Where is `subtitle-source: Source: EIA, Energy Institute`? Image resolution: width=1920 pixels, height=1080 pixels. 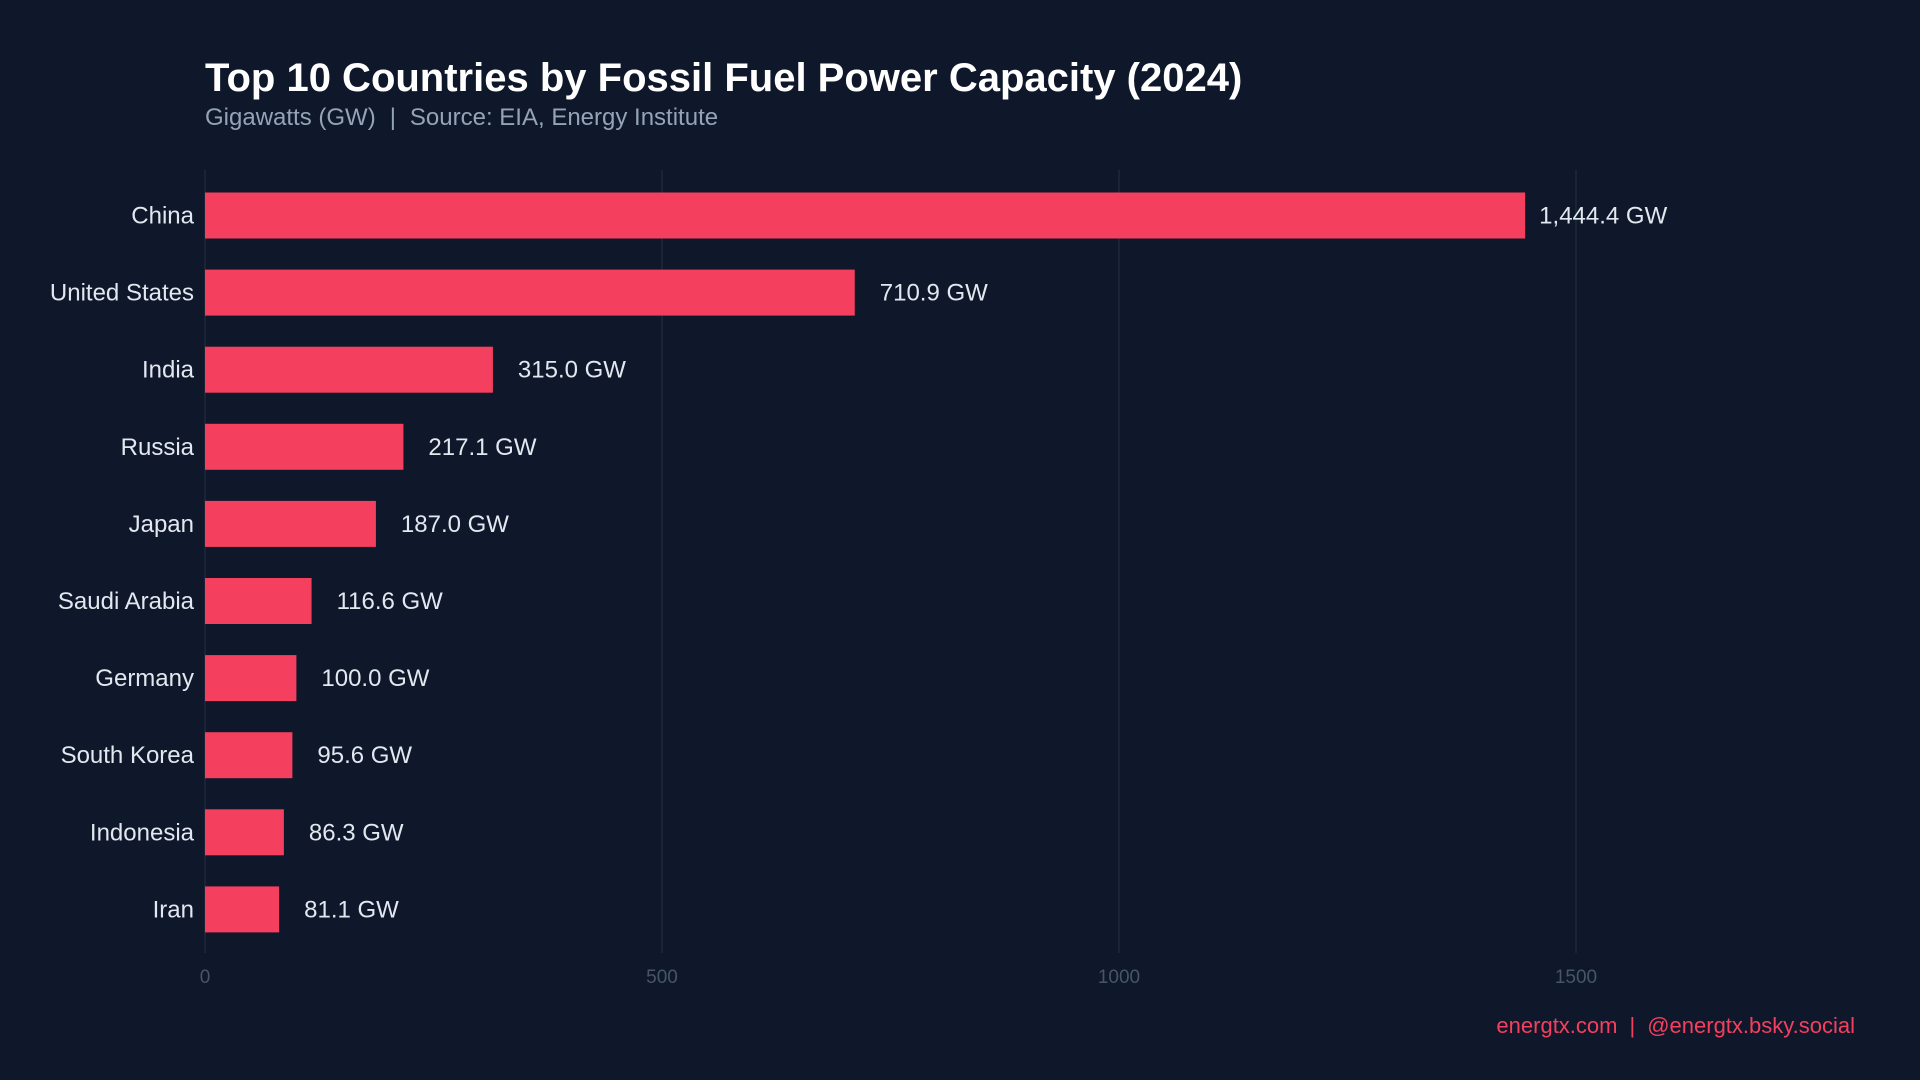 subtitle-source: Source: EIA, Energy Institute is located at coordinates (564, 117).